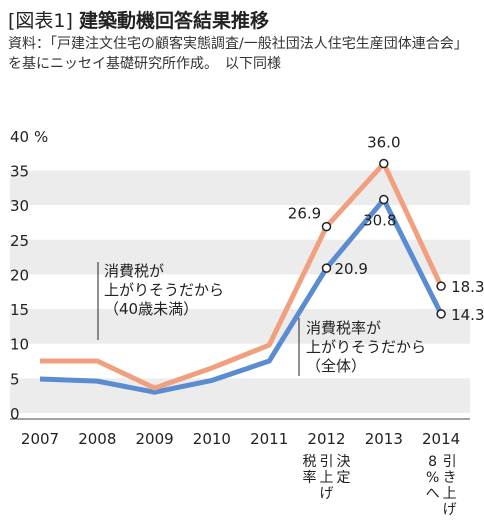  What do you see at coordinates (40, 439) in the screenshot?
I see `x-tick-label: 2007` at bounding box center [40, 439].